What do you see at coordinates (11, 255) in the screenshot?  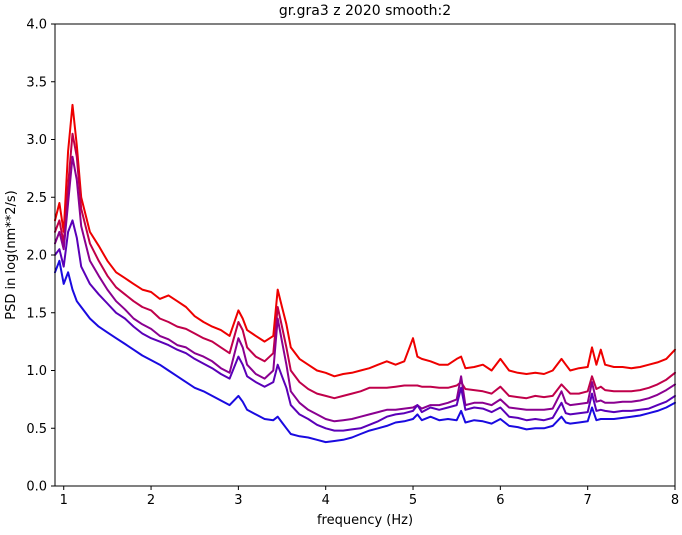 I see `y-axis-label: PSD in log(nm**2/s)` at bounding box center [11, 255].